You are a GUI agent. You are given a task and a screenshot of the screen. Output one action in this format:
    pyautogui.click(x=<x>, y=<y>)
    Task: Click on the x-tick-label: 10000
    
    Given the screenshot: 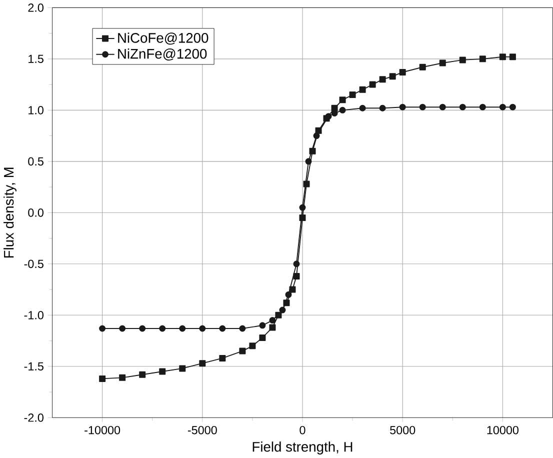 What is the action you would take?
    pyautogui.click(x=502, y=430)
    